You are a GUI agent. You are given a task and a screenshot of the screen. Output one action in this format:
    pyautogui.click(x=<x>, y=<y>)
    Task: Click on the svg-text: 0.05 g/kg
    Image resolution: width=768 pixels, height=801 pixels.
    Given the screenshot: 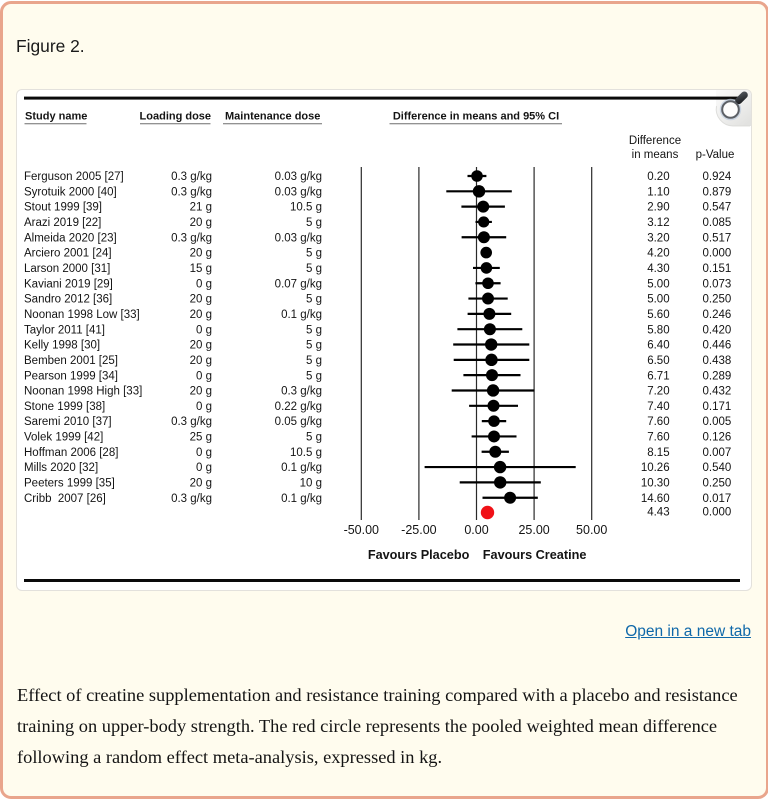 What is the action you would take?
    pyautogui.click(x=298, y=422)
    